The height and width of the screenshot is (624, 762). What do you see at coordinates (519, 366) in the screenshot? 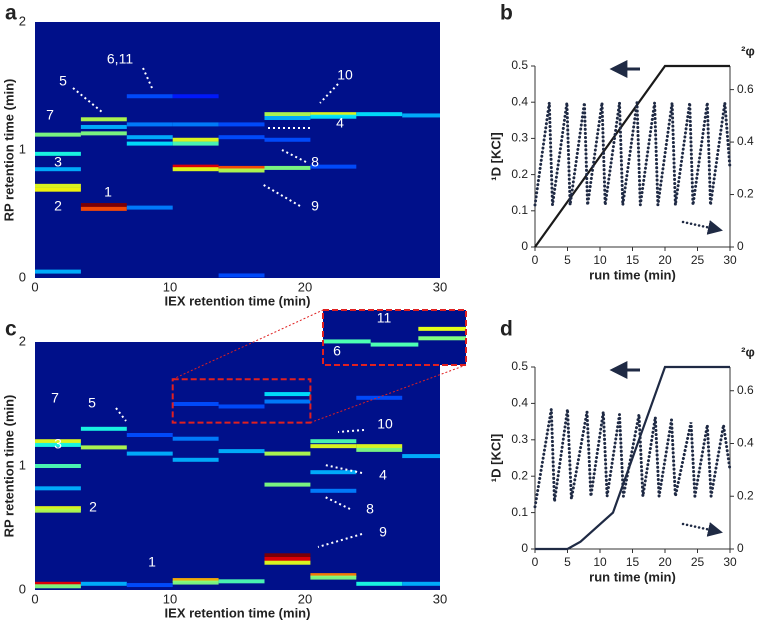
I see `y-tick-label: 0.5` at bounding box center [519, 366].